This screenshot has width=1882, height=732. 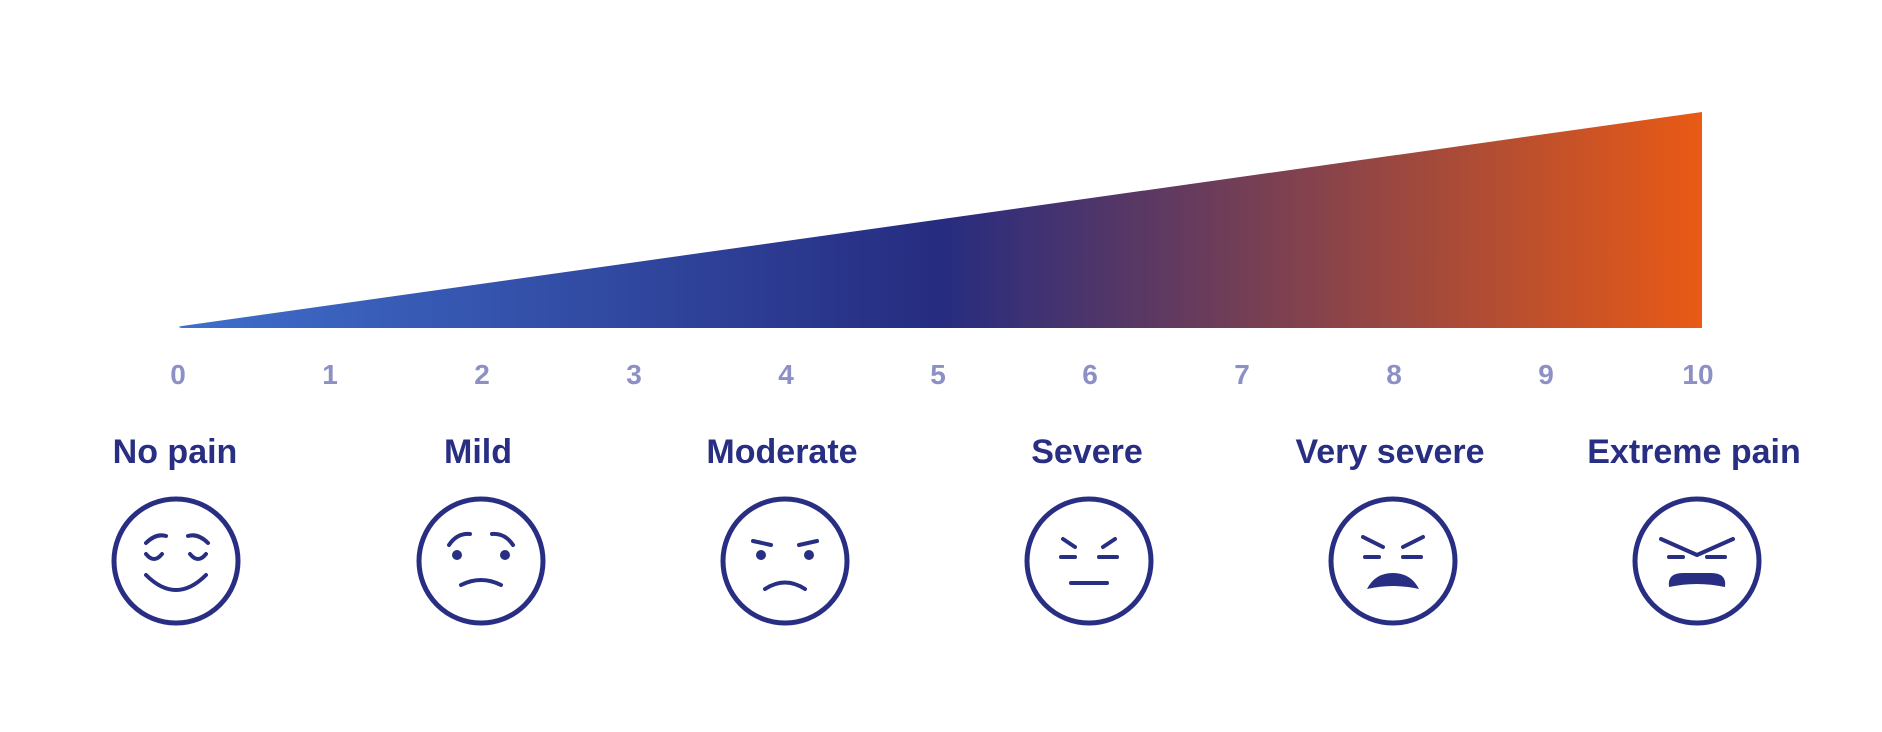 I want to click on level-label: Severe, so click(x=1087, y=452).